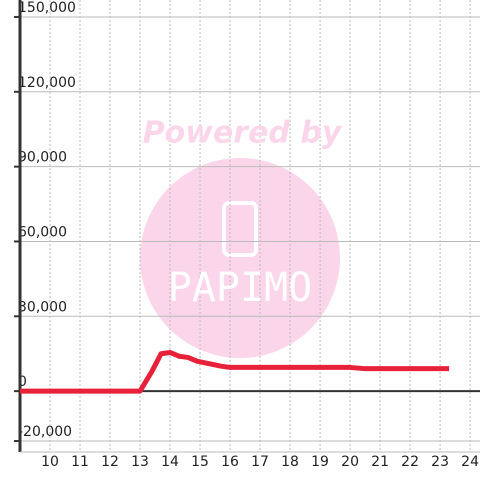 The image size is (480, 480). Describe the element at coordinates (80, 462) in the screenshot. I see `x-tick-label: 11` at that location.